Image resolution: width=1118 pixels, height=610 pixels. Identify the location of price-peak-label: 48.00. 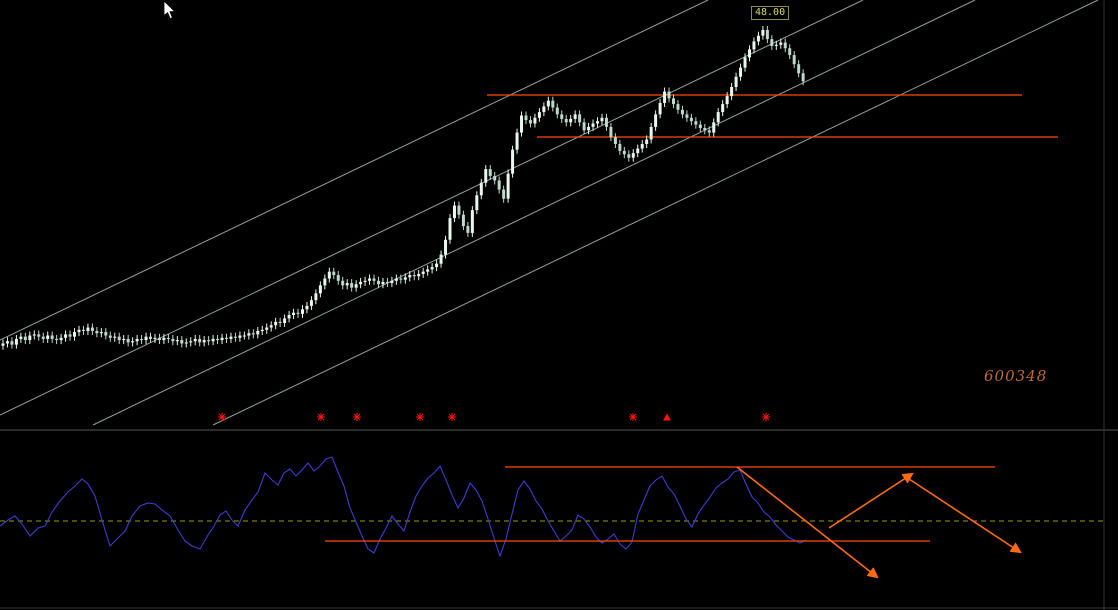
(770, 13).